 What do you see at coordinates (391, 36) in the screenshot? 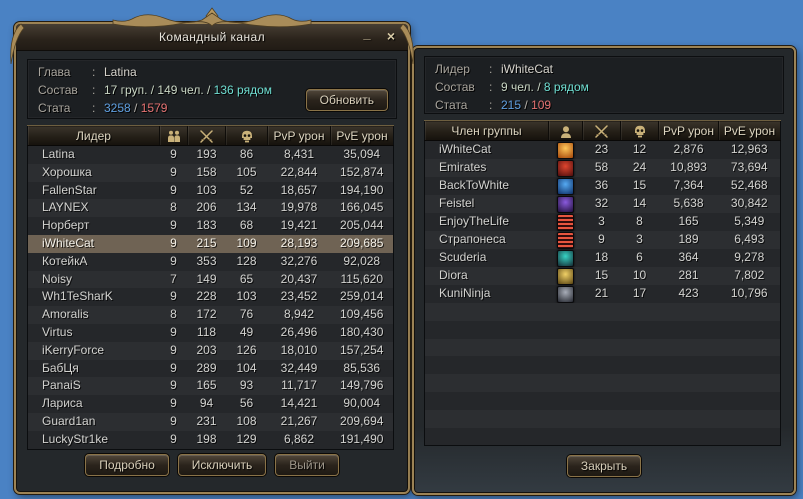
I see `close-icon: ×` at bounding box center [391, 36].